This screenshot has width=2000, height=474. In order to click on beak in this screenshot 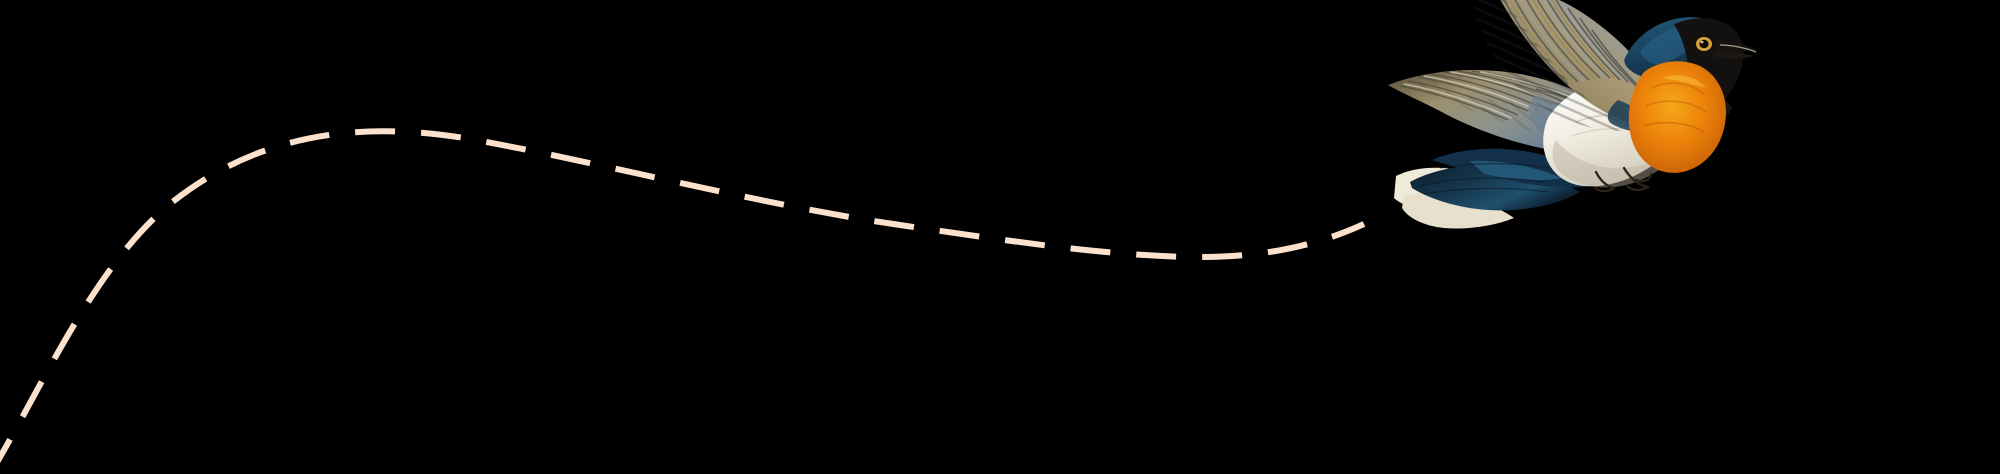, I will do `click(1736, 50)`.